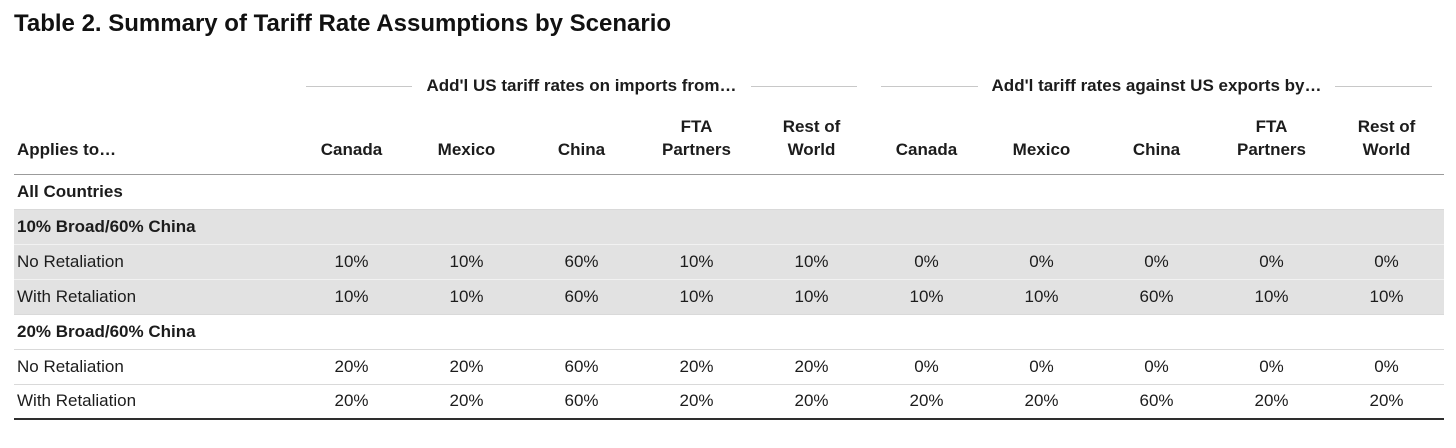 This screenshot has height=448, width=1456. I want to click on table-row: All Countries, so click(729, 191).